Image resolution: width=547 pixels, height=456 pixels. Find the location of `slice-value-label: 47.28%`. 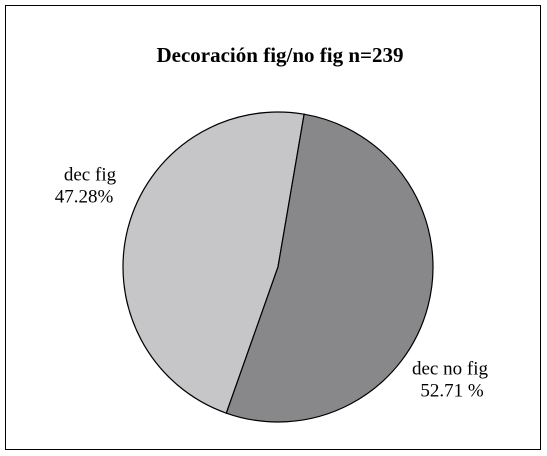

slice-value-label: 47.28% is located at coordinates (84, 196).